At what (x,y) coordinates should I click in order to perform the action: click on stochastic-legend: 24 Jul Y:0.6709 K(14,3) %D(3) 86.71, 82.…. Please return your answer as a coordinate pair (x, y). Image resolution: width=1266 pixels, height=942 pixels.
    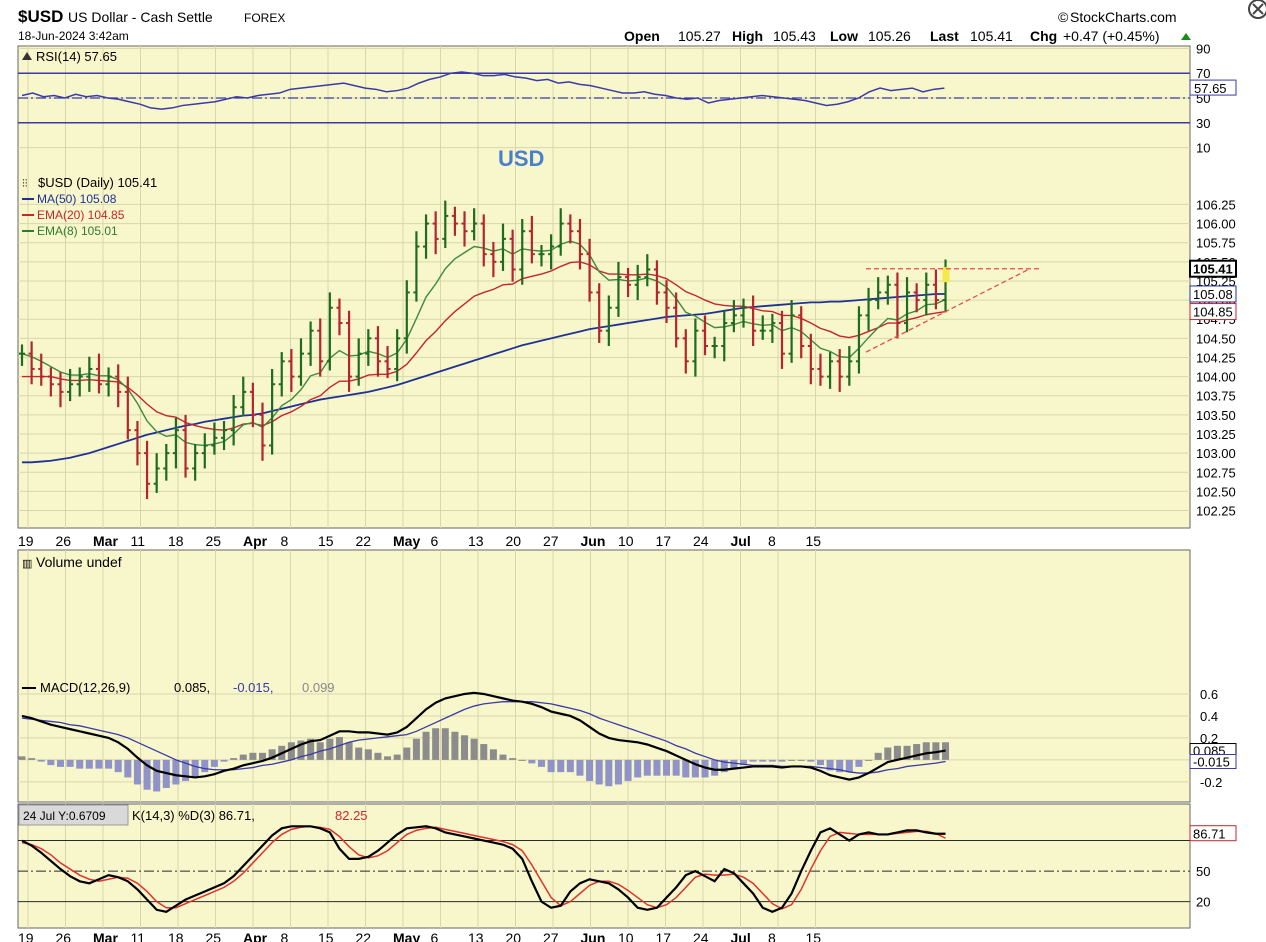
    Looking at the image, I should click on (193, 815).